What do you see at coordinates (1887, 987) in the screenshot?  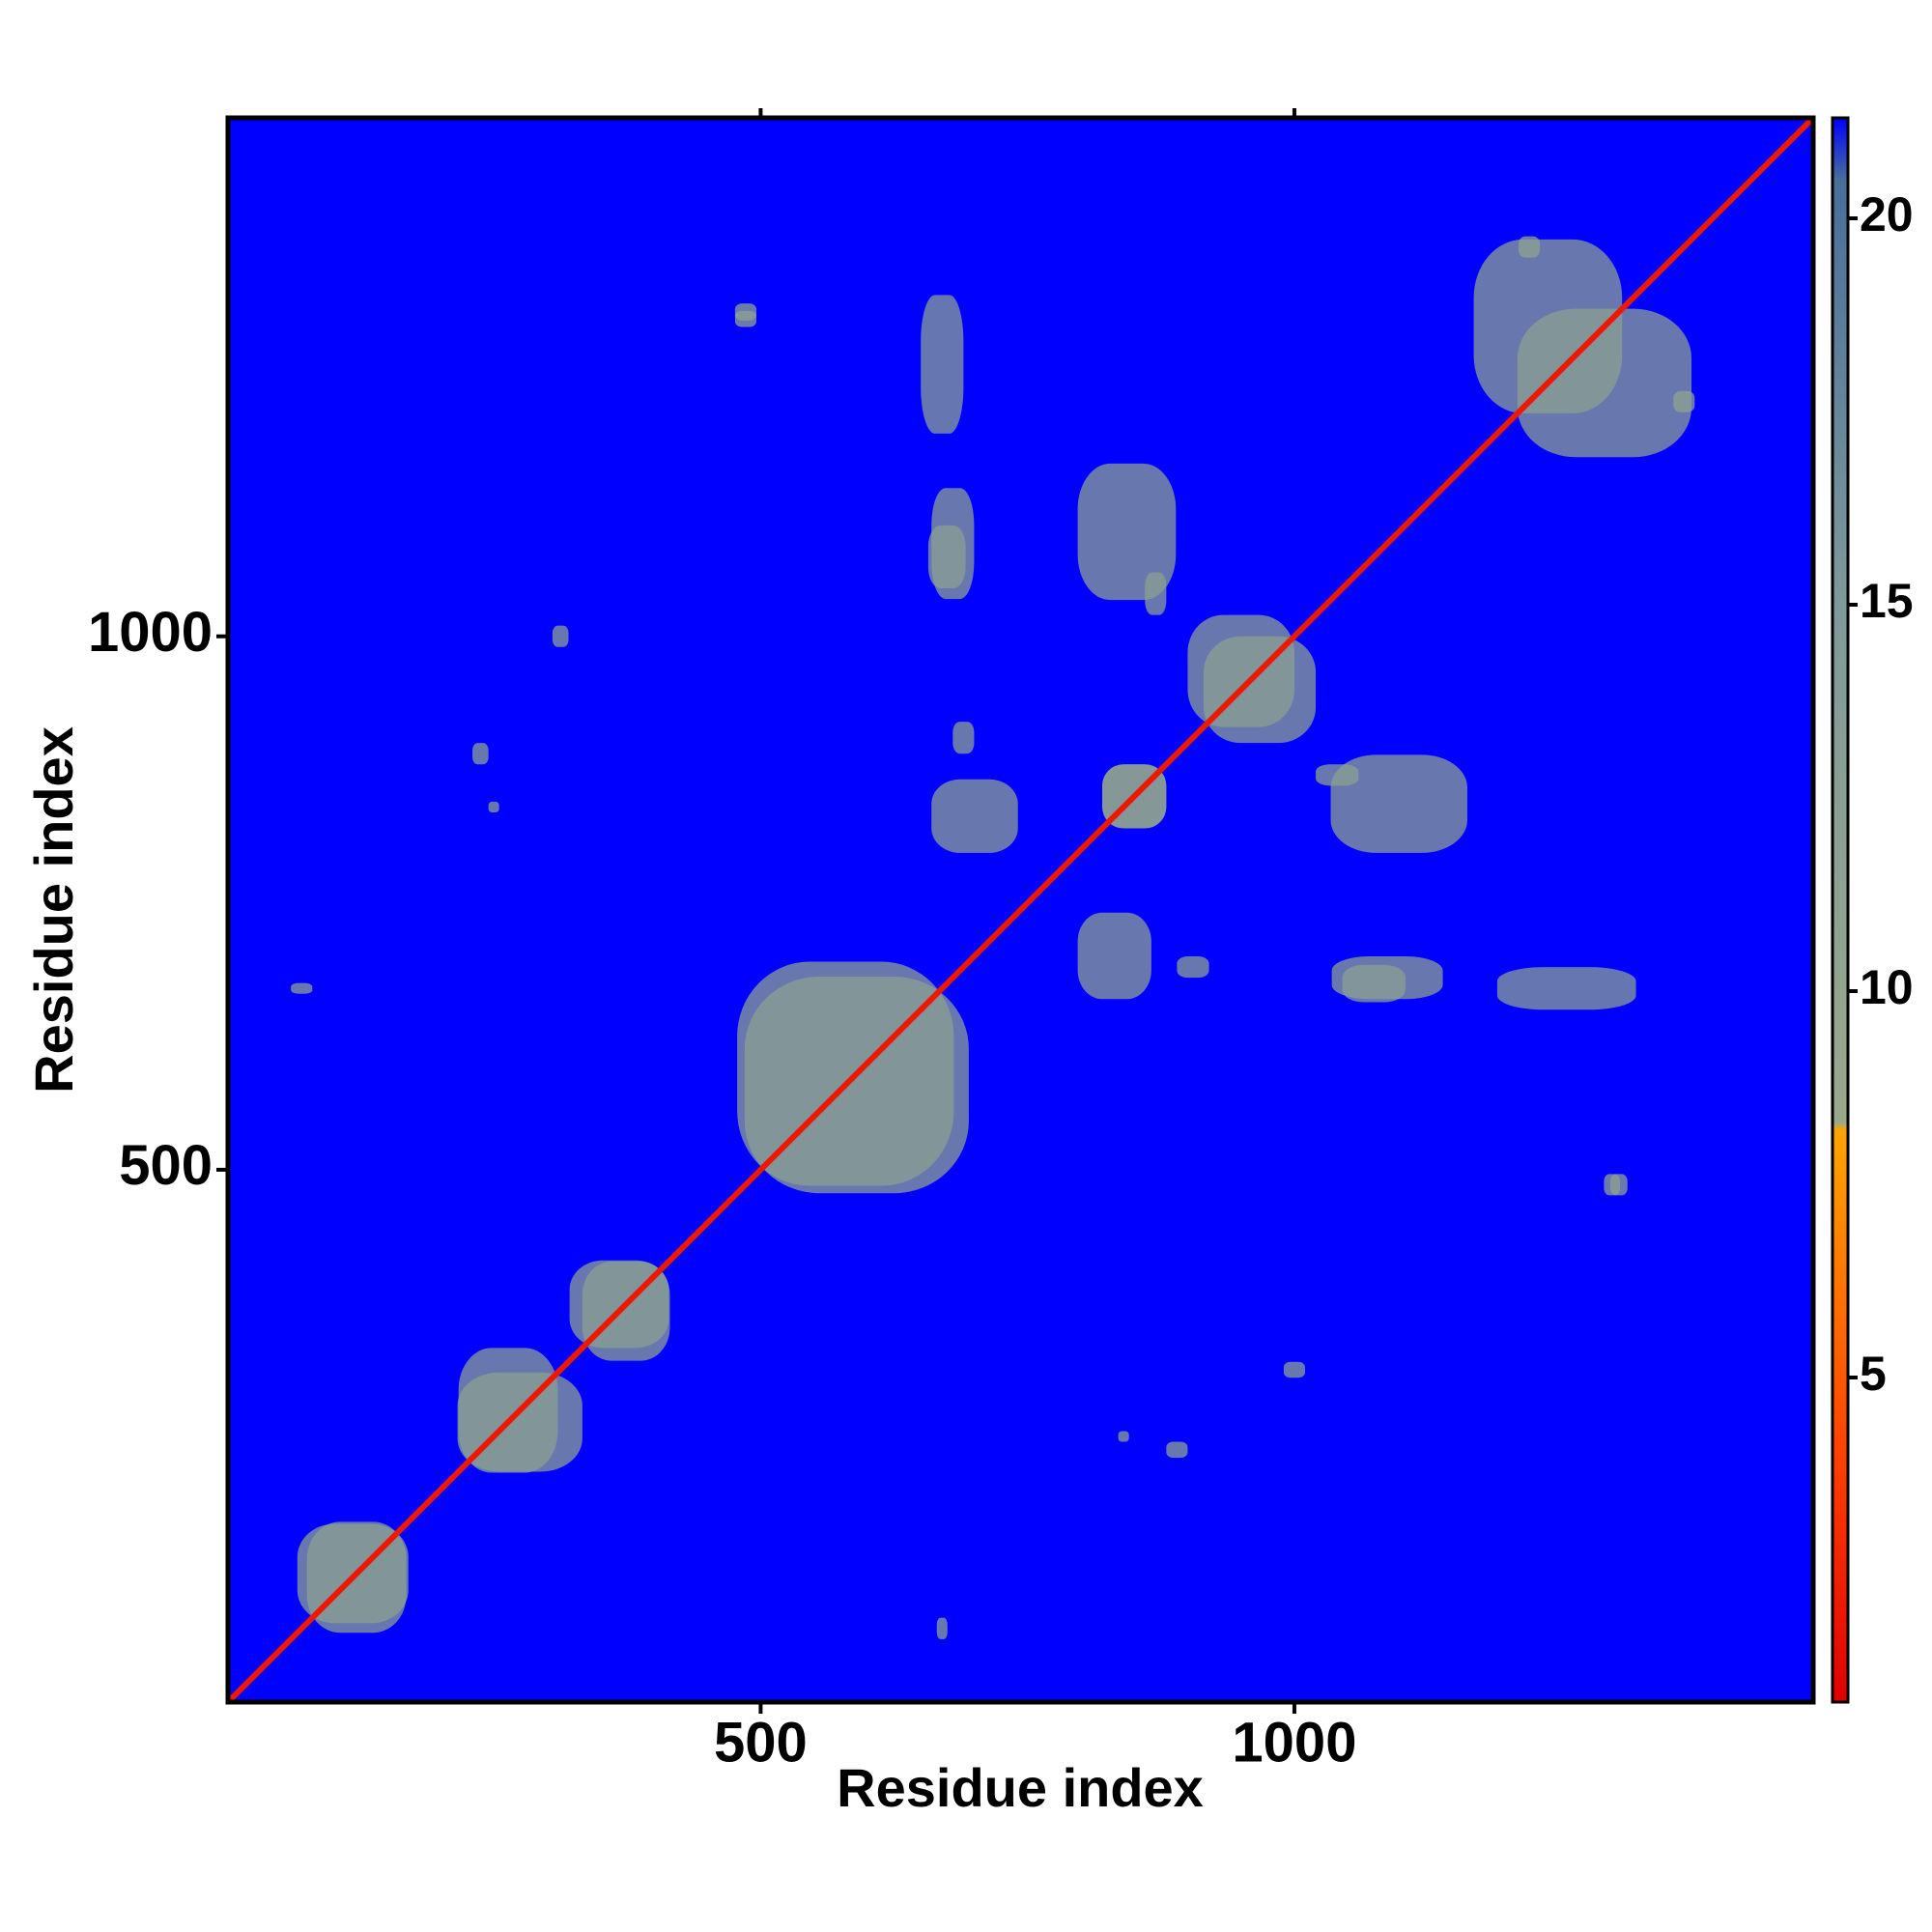 I see `colorbar-tick-label: 10` at bounding box center [1887, 987].